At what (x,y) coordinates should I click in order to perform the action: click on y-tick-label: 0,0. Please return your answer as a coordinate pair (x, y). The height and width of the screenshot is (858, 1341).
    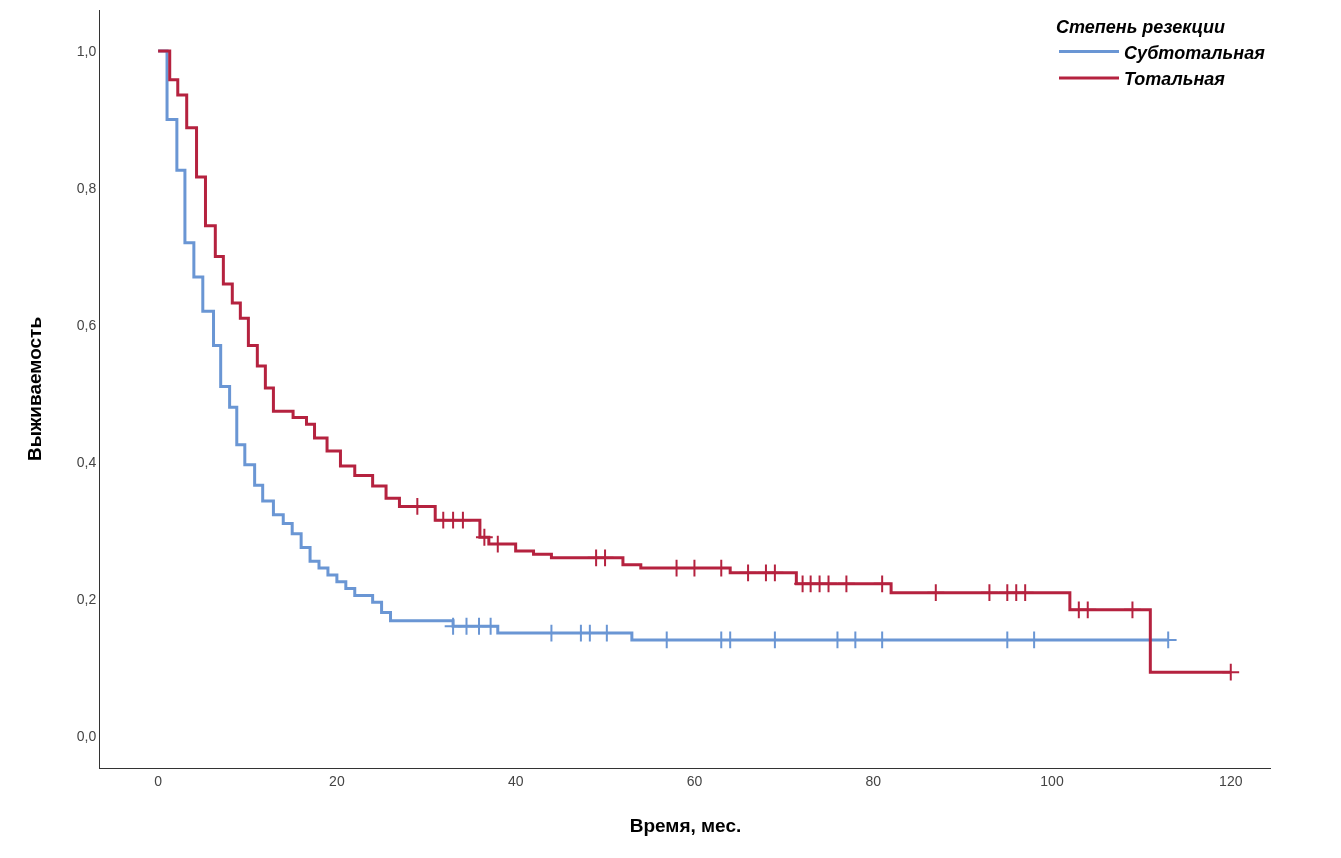
    Looking at the image, I should click on (86, 735).